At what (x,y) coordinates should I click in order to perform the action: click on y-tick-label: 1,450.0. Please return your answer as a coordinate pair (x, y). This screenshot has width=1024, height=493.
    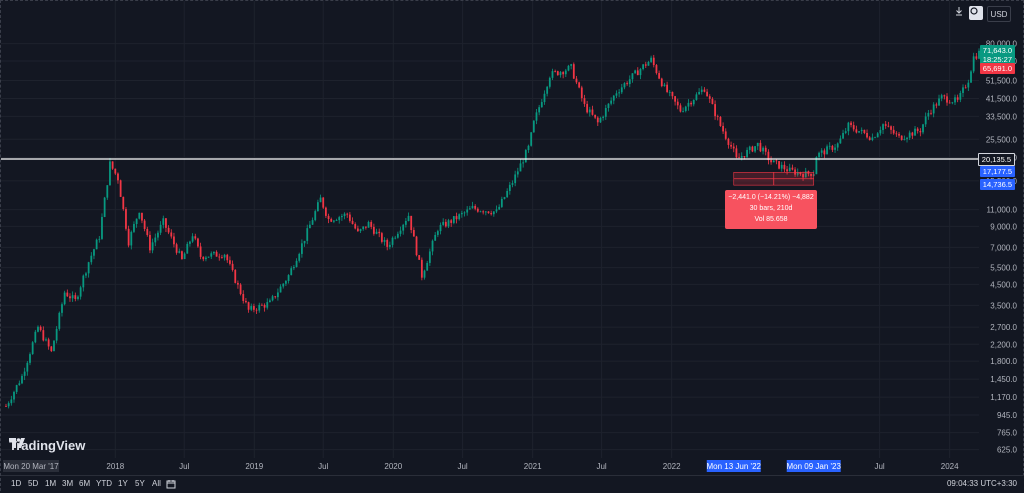
    Looking at the image, I should click on (1003, 379).